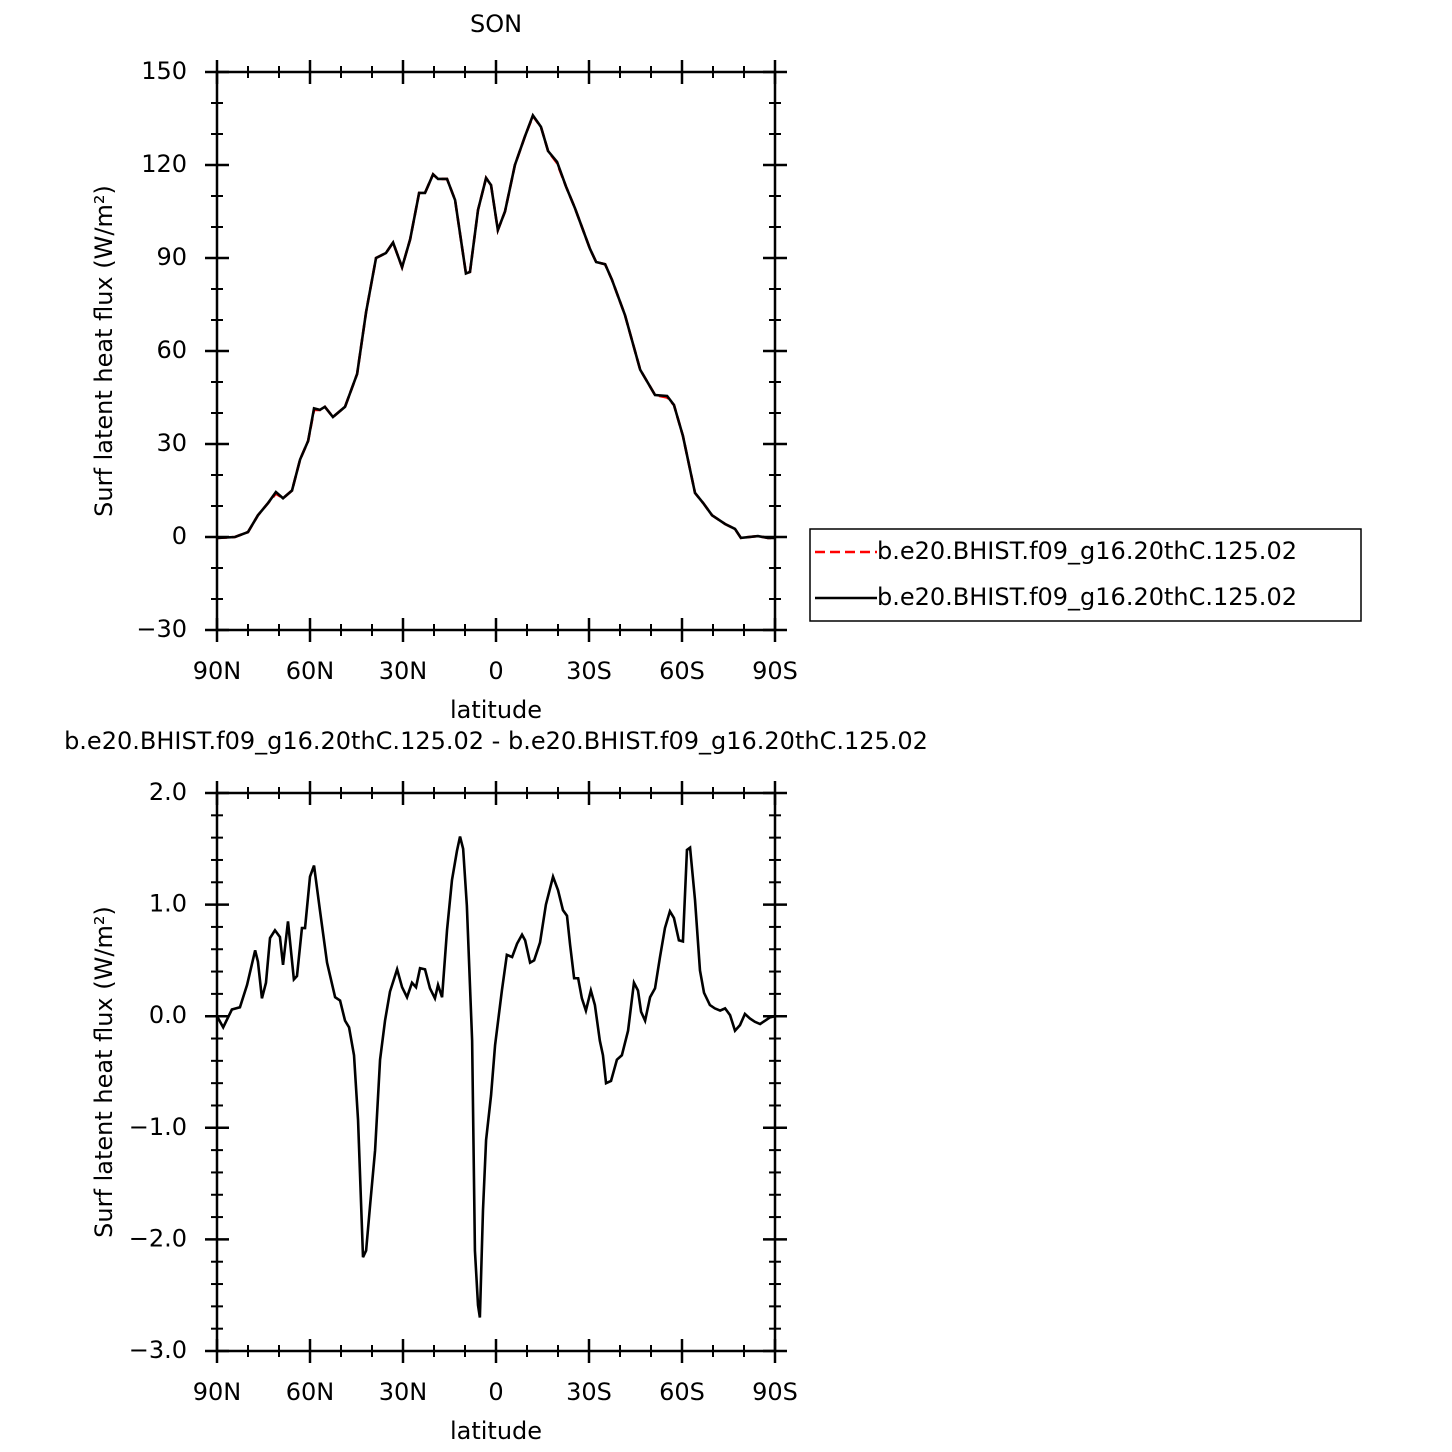 The height and width of the screenshot is (1452, 1452). What do you see at coordinates (158, 1238) in the screenshot?
I see `y-tick-label: −2.0` at bounding box center [158, 1238].